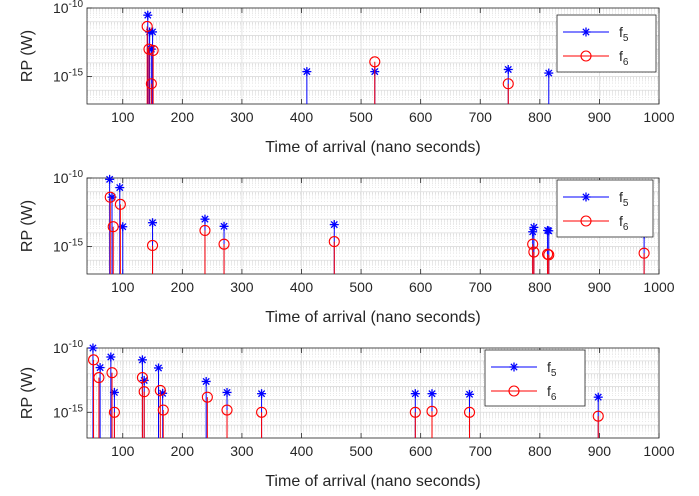 This screenshot has height=496, width=699. I want to click on x-tick-label: 1000, so click(658, 287).